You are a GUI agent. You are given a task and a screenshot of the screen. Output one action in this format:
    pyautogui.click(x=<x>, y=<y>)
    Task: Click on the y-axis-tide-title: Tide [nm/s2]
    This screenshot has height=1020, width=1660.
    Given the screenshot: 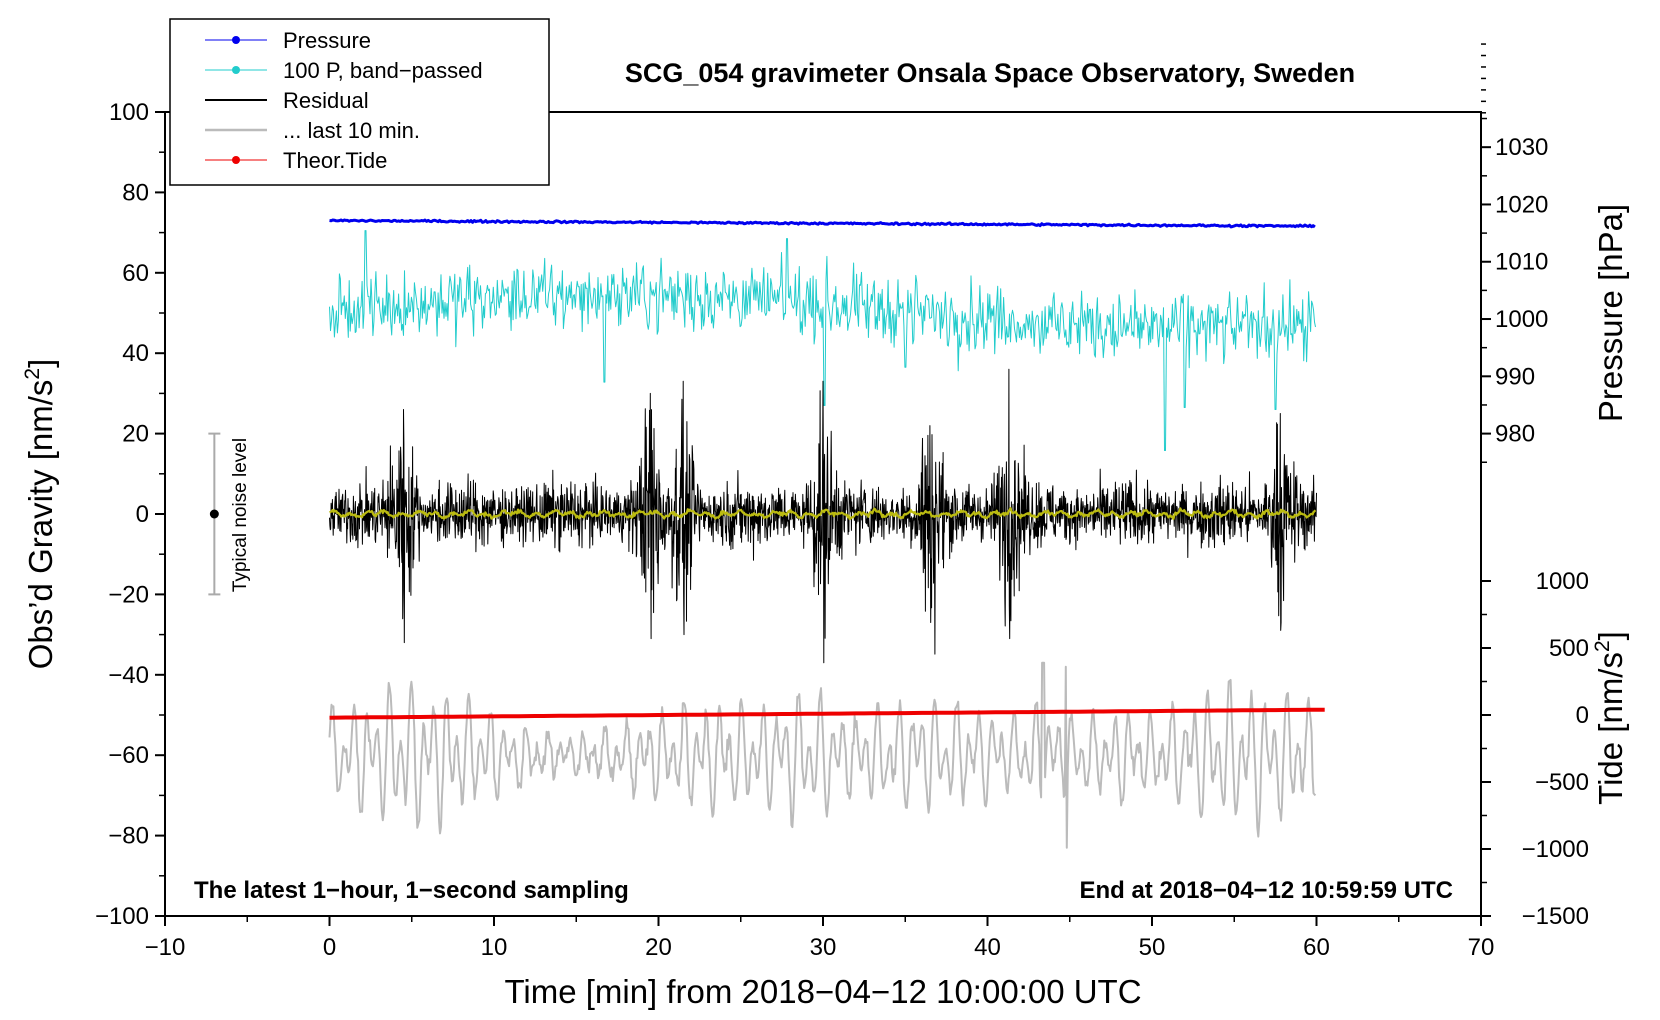 What is the action you would take?
    pyautogui.click(x=1610, y=718)
    